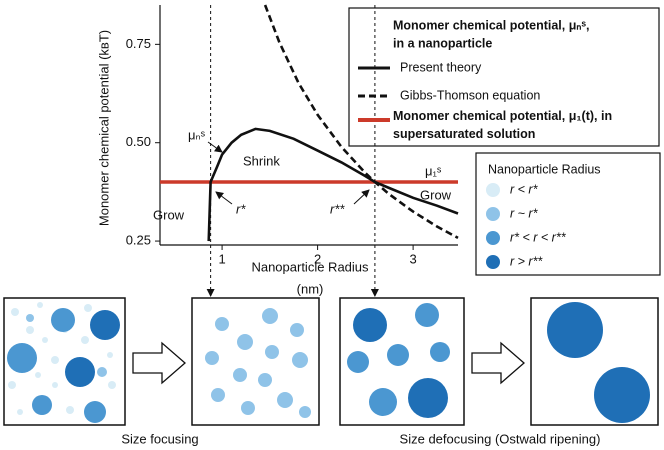 The image size is (664, 450). I want to click on legend-label: Present theory, so click(441, 67).